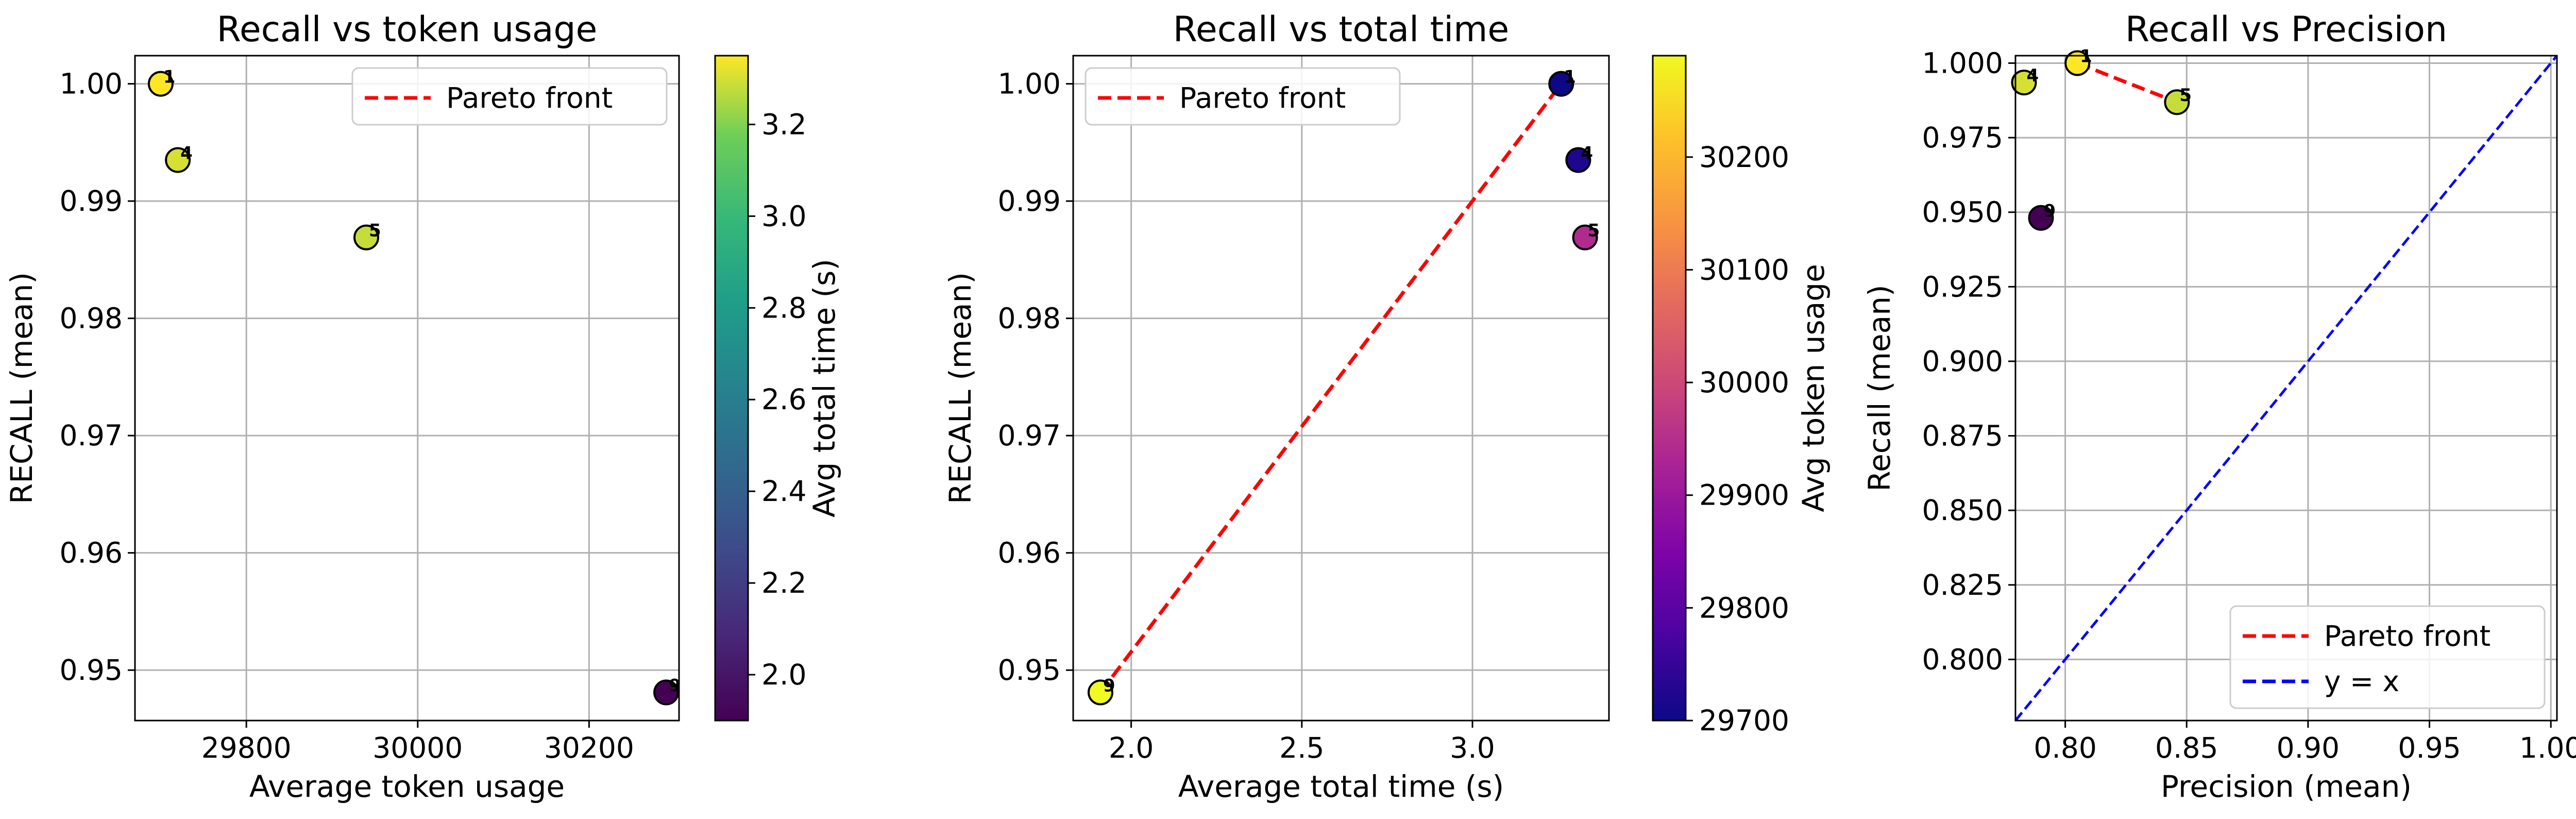 This screenshot has height=819, width=2576. I want to click on colorbar-tick-label: 2.8, so click(783, 307).